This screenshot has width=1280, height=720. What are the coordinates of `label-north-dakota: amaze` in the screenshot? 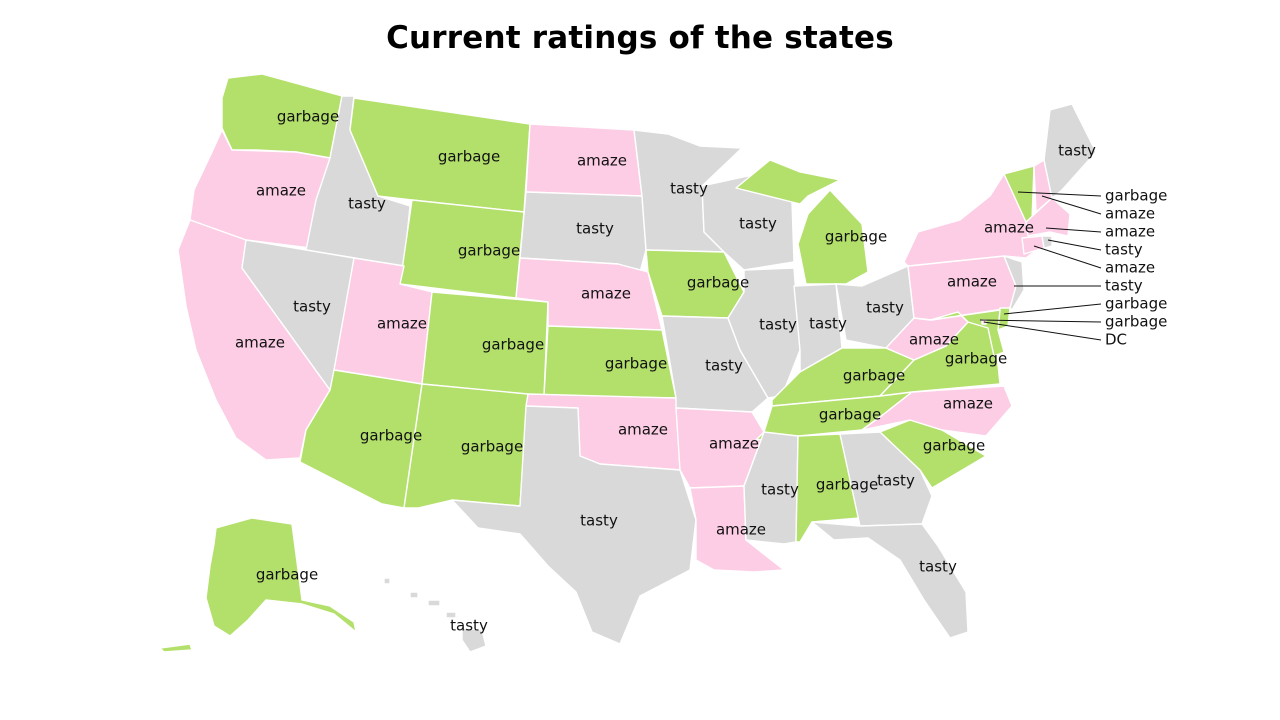 It's located at (602, 161).